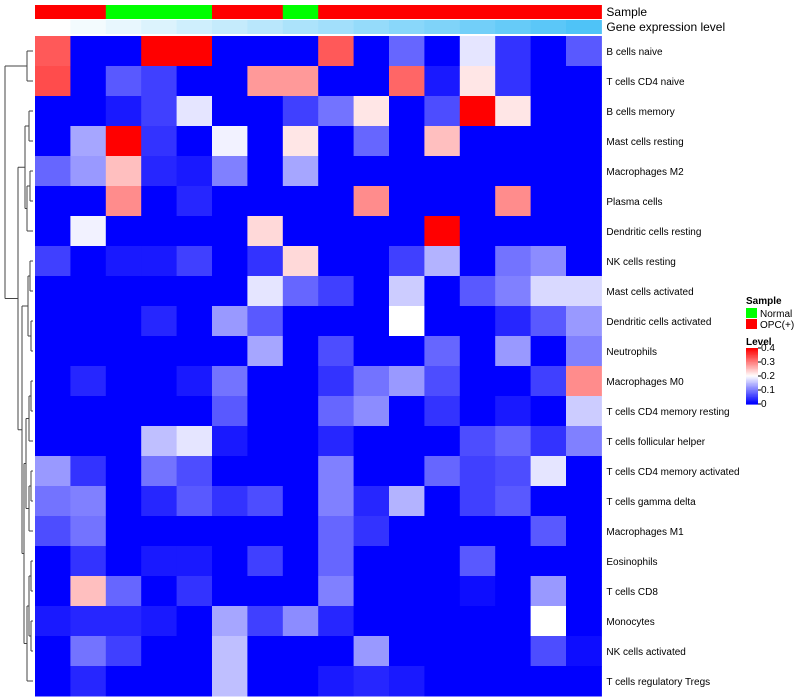  What do you see at coordinates (764, 301) in the screenshot?
I see `legend-sample-title: Sample` at bounding box center [764, 301].